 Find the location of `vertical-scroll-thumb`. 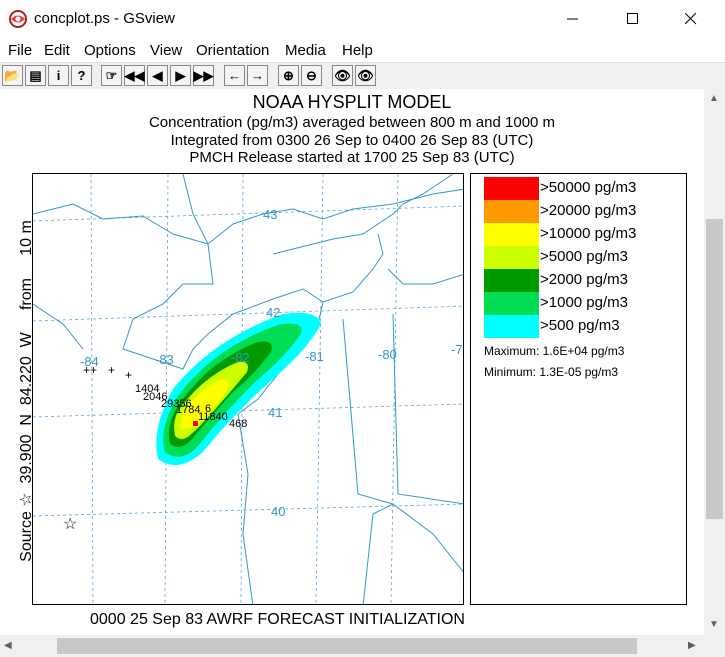

vertical-scroll-thumb is located at coordinates (714, 369).